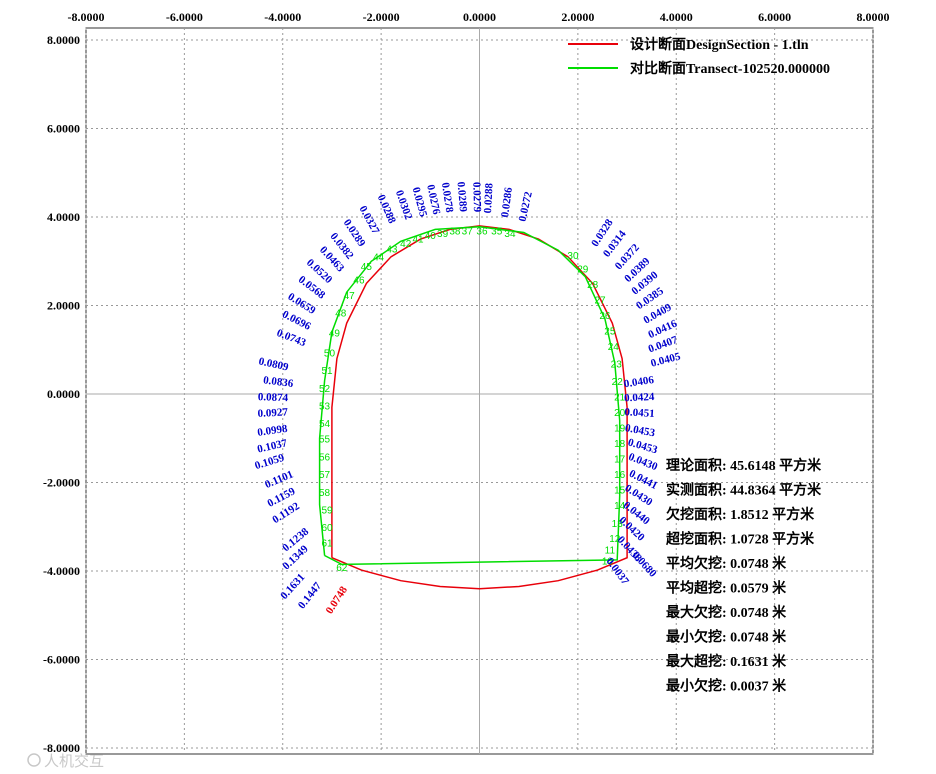 This screenshot has width=936, height=774. Describe the element at coordinates (719, 44) in the screenshot. I see `legend-label-design: 设计断面DesignSection - 1.tln` at that location.